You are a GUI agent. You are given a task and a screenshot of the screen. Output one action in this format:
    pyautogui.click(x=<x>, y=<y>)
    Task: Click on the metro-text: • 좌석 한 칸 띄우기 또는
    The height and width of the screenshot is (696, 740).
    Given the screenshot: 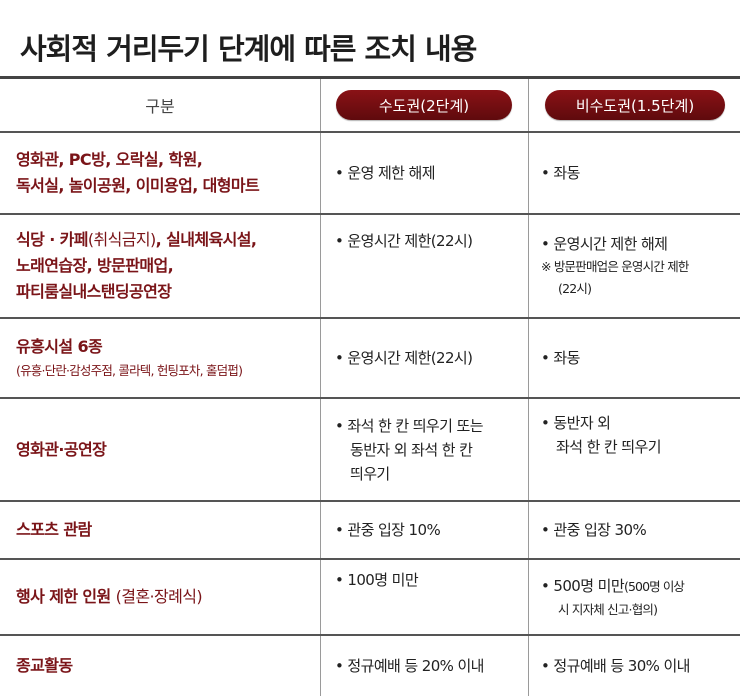 What is the action you would take?
    pyautogui.click(x=409, y=425)
    